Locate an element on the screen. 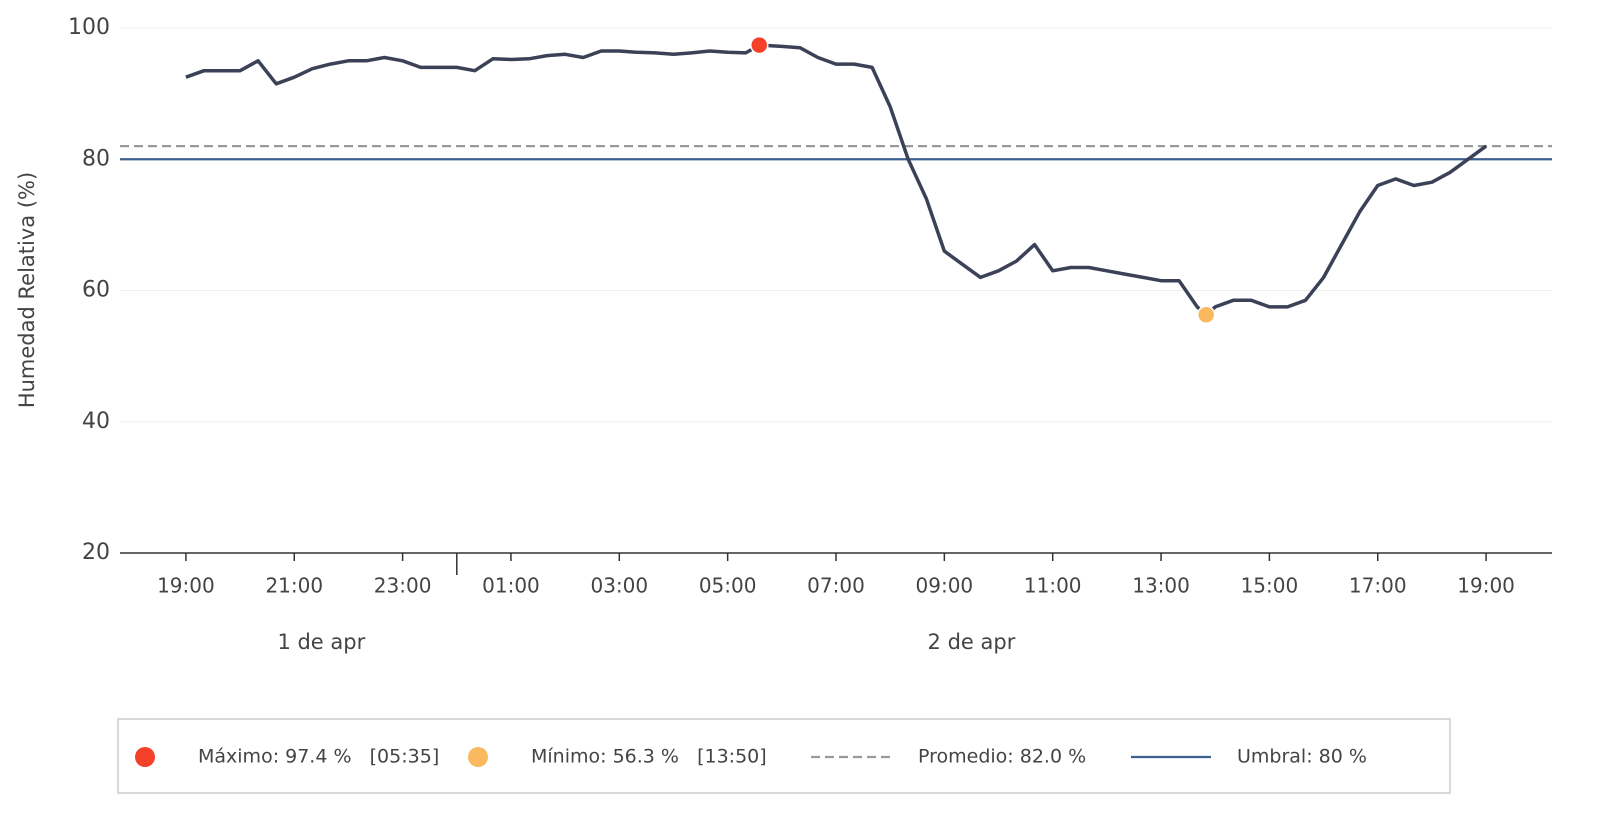 This screenshot has height=828, width=1601. x-tick-label: 01:00 is located at coordinates (511, 586).